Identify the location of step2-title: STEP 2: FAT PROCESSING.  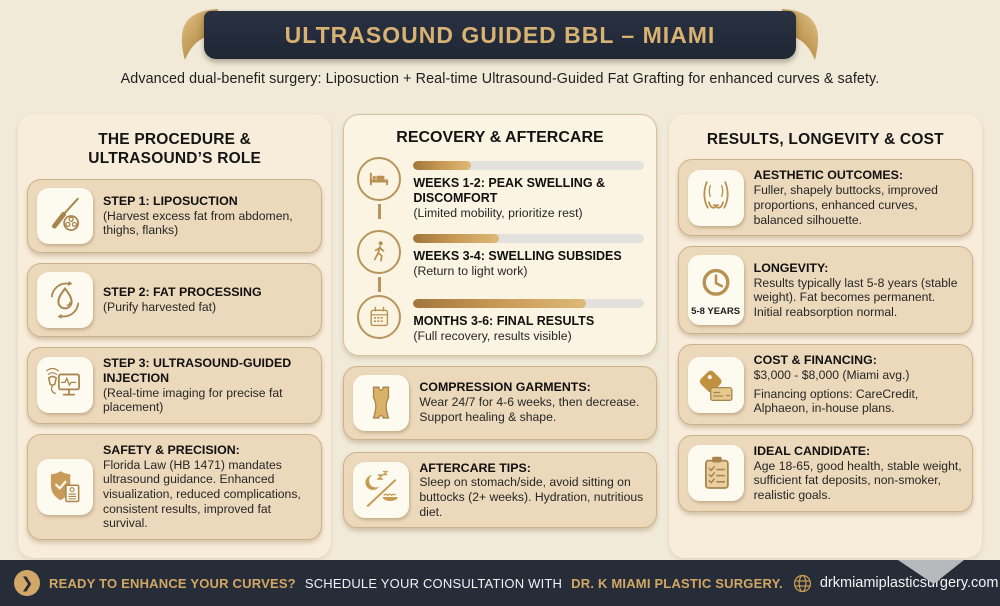
(182, 291).